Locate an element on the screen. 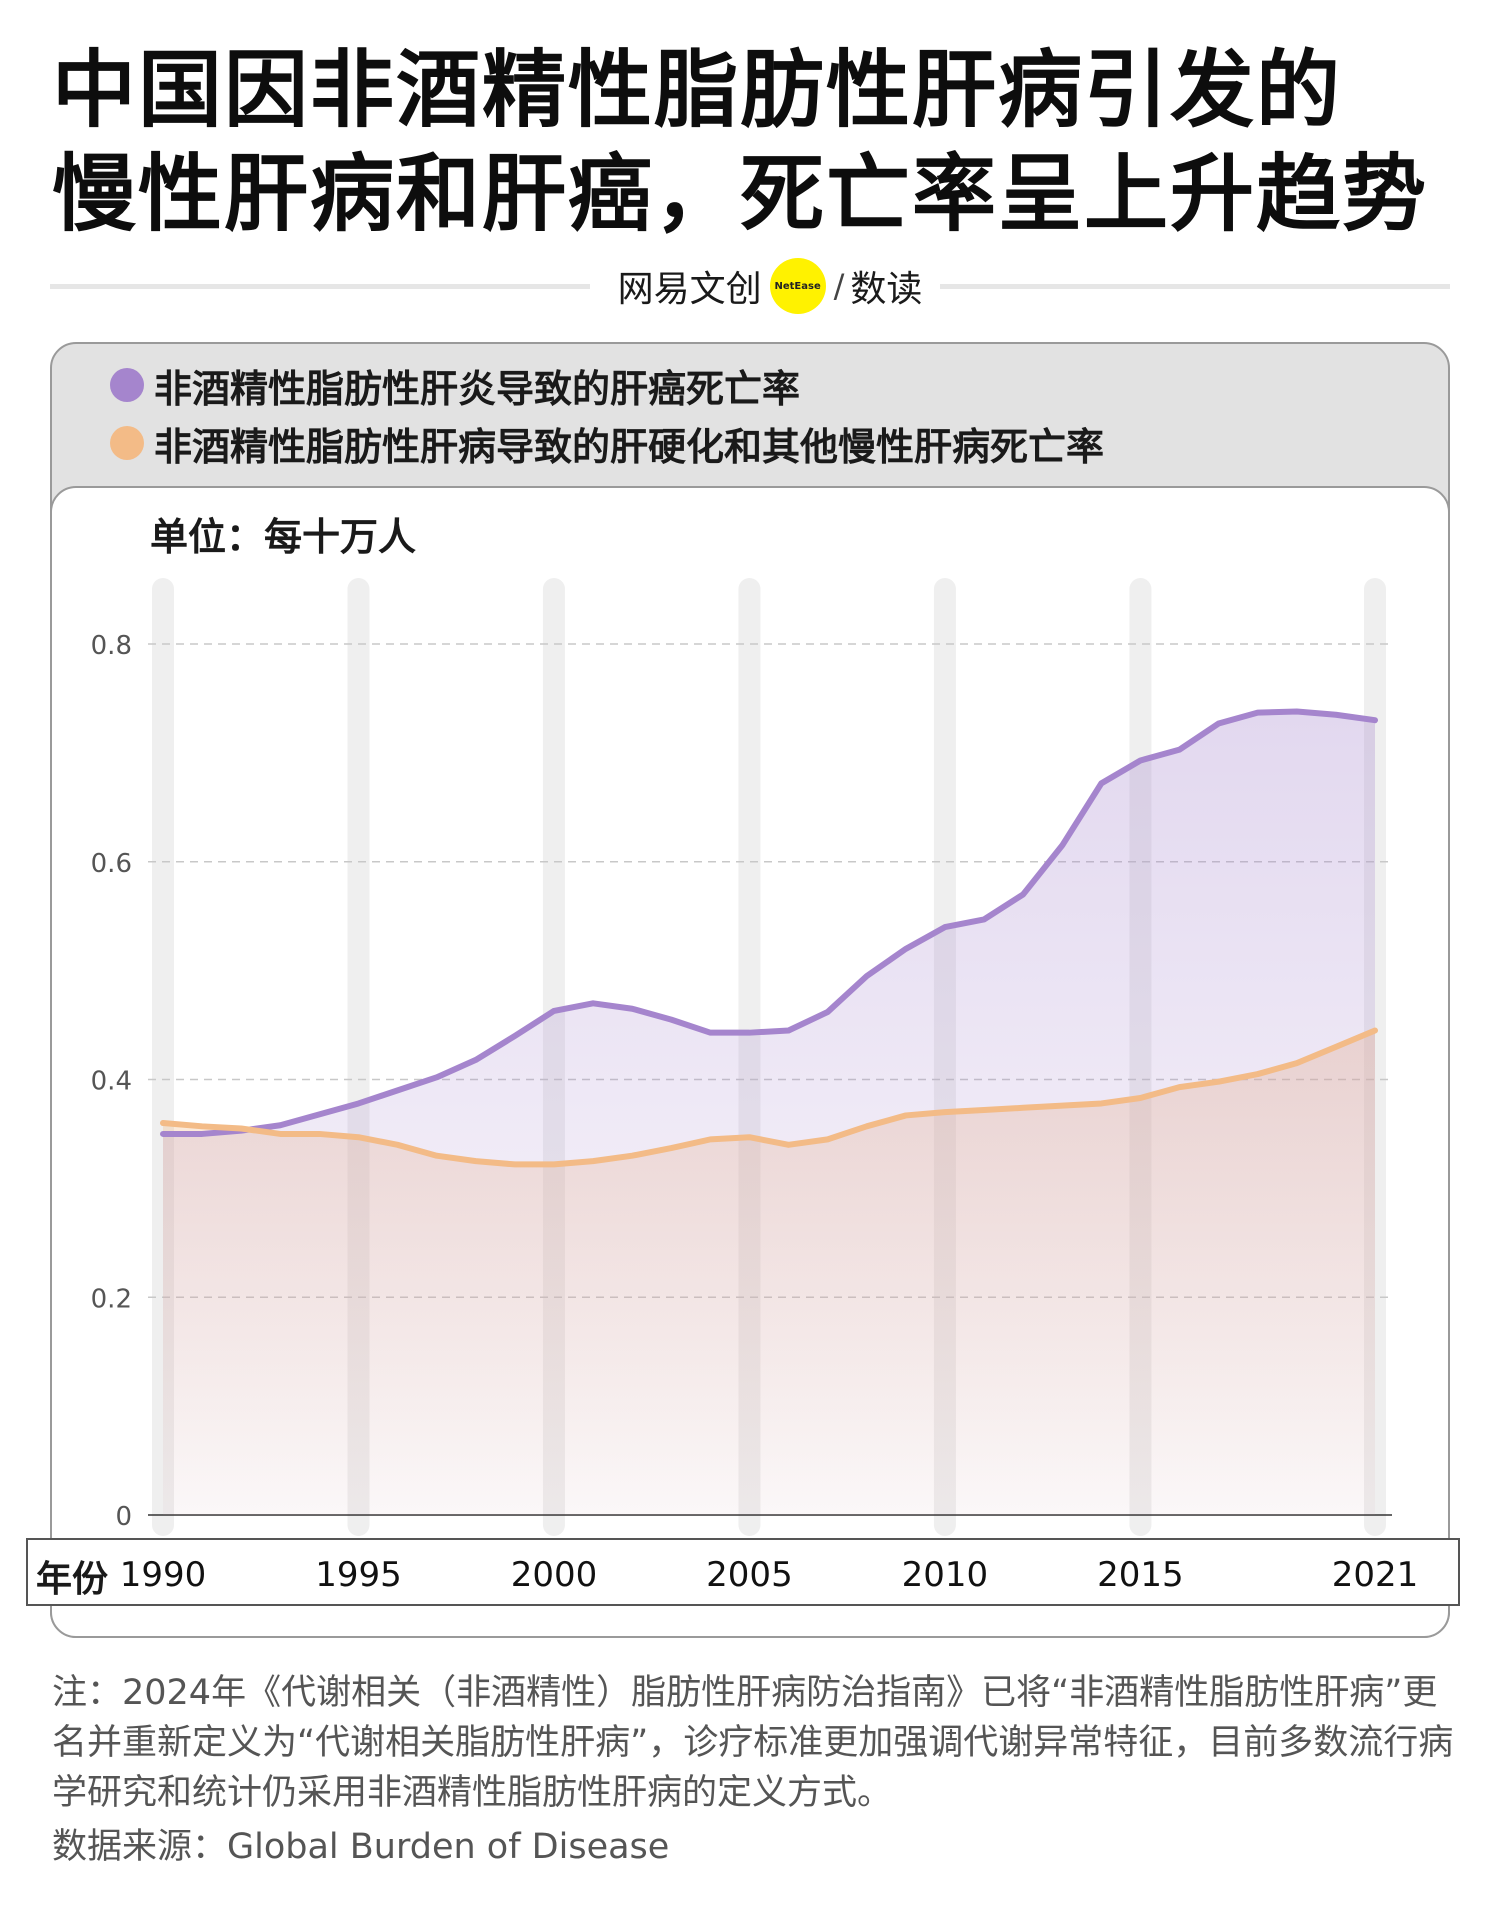 The width and height of the screenshot is (1500, 1909). y-tick-labels: 0 0.2 0.4 0.6 0.8 is located at coordinates (111, 1081).